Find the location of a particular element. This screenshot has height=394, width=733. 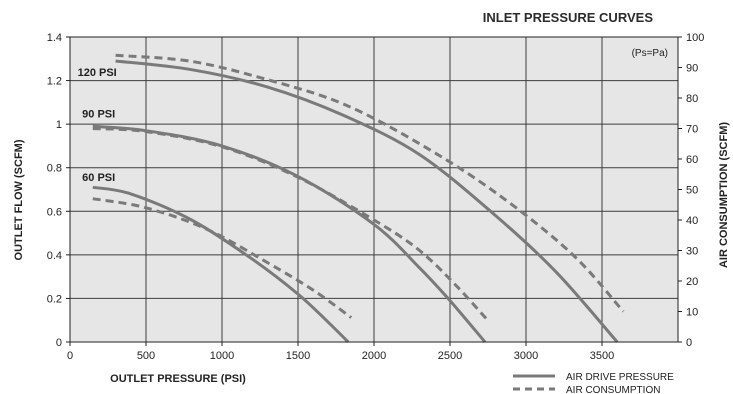

legend-item-air-consumption: AIR CONSUMPTION is located at coordinates (613, 389).